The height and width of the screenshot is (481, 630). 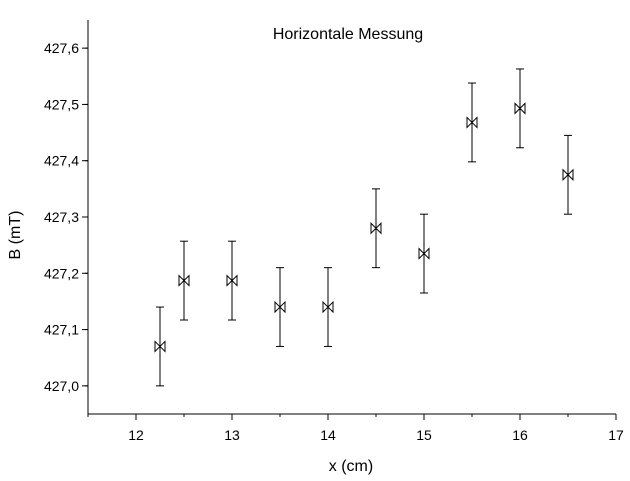 What do you see at coordinates (424, 435) in the screenshot?
I see `x-tick-label: 15` at bounding box center [424, 435].